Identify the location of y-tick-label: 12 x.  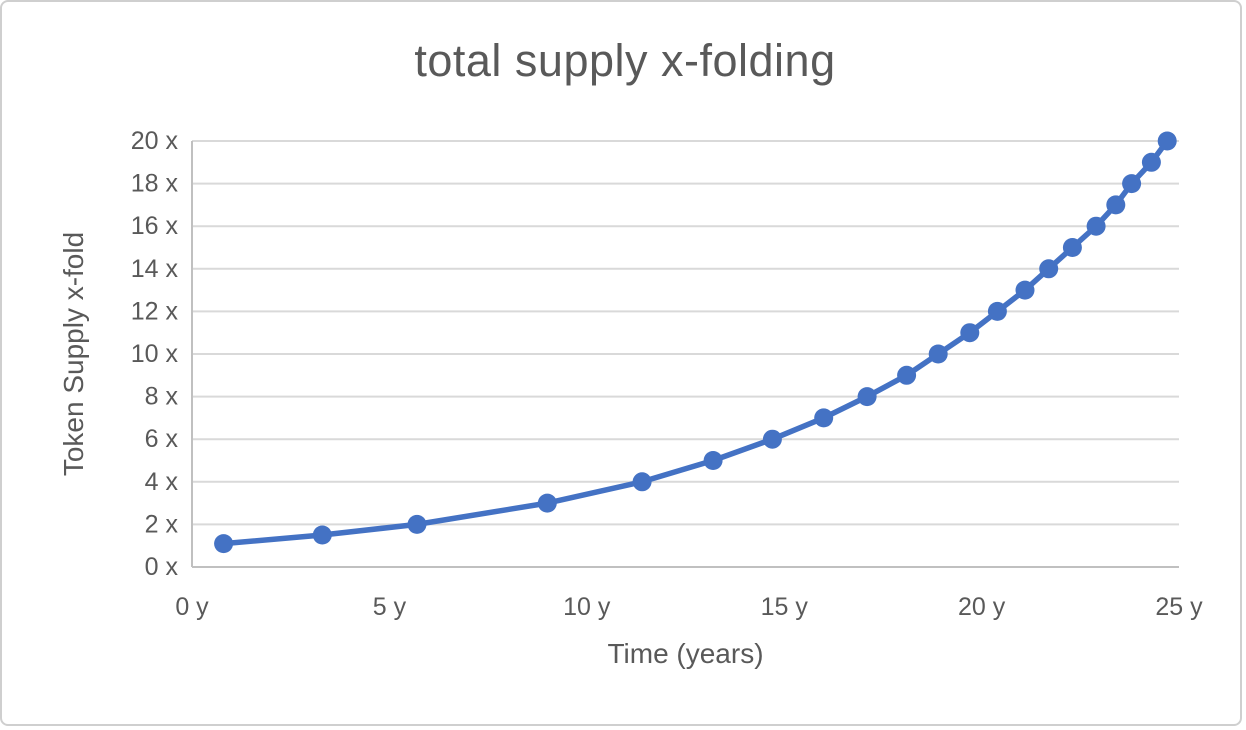
(155, 311).